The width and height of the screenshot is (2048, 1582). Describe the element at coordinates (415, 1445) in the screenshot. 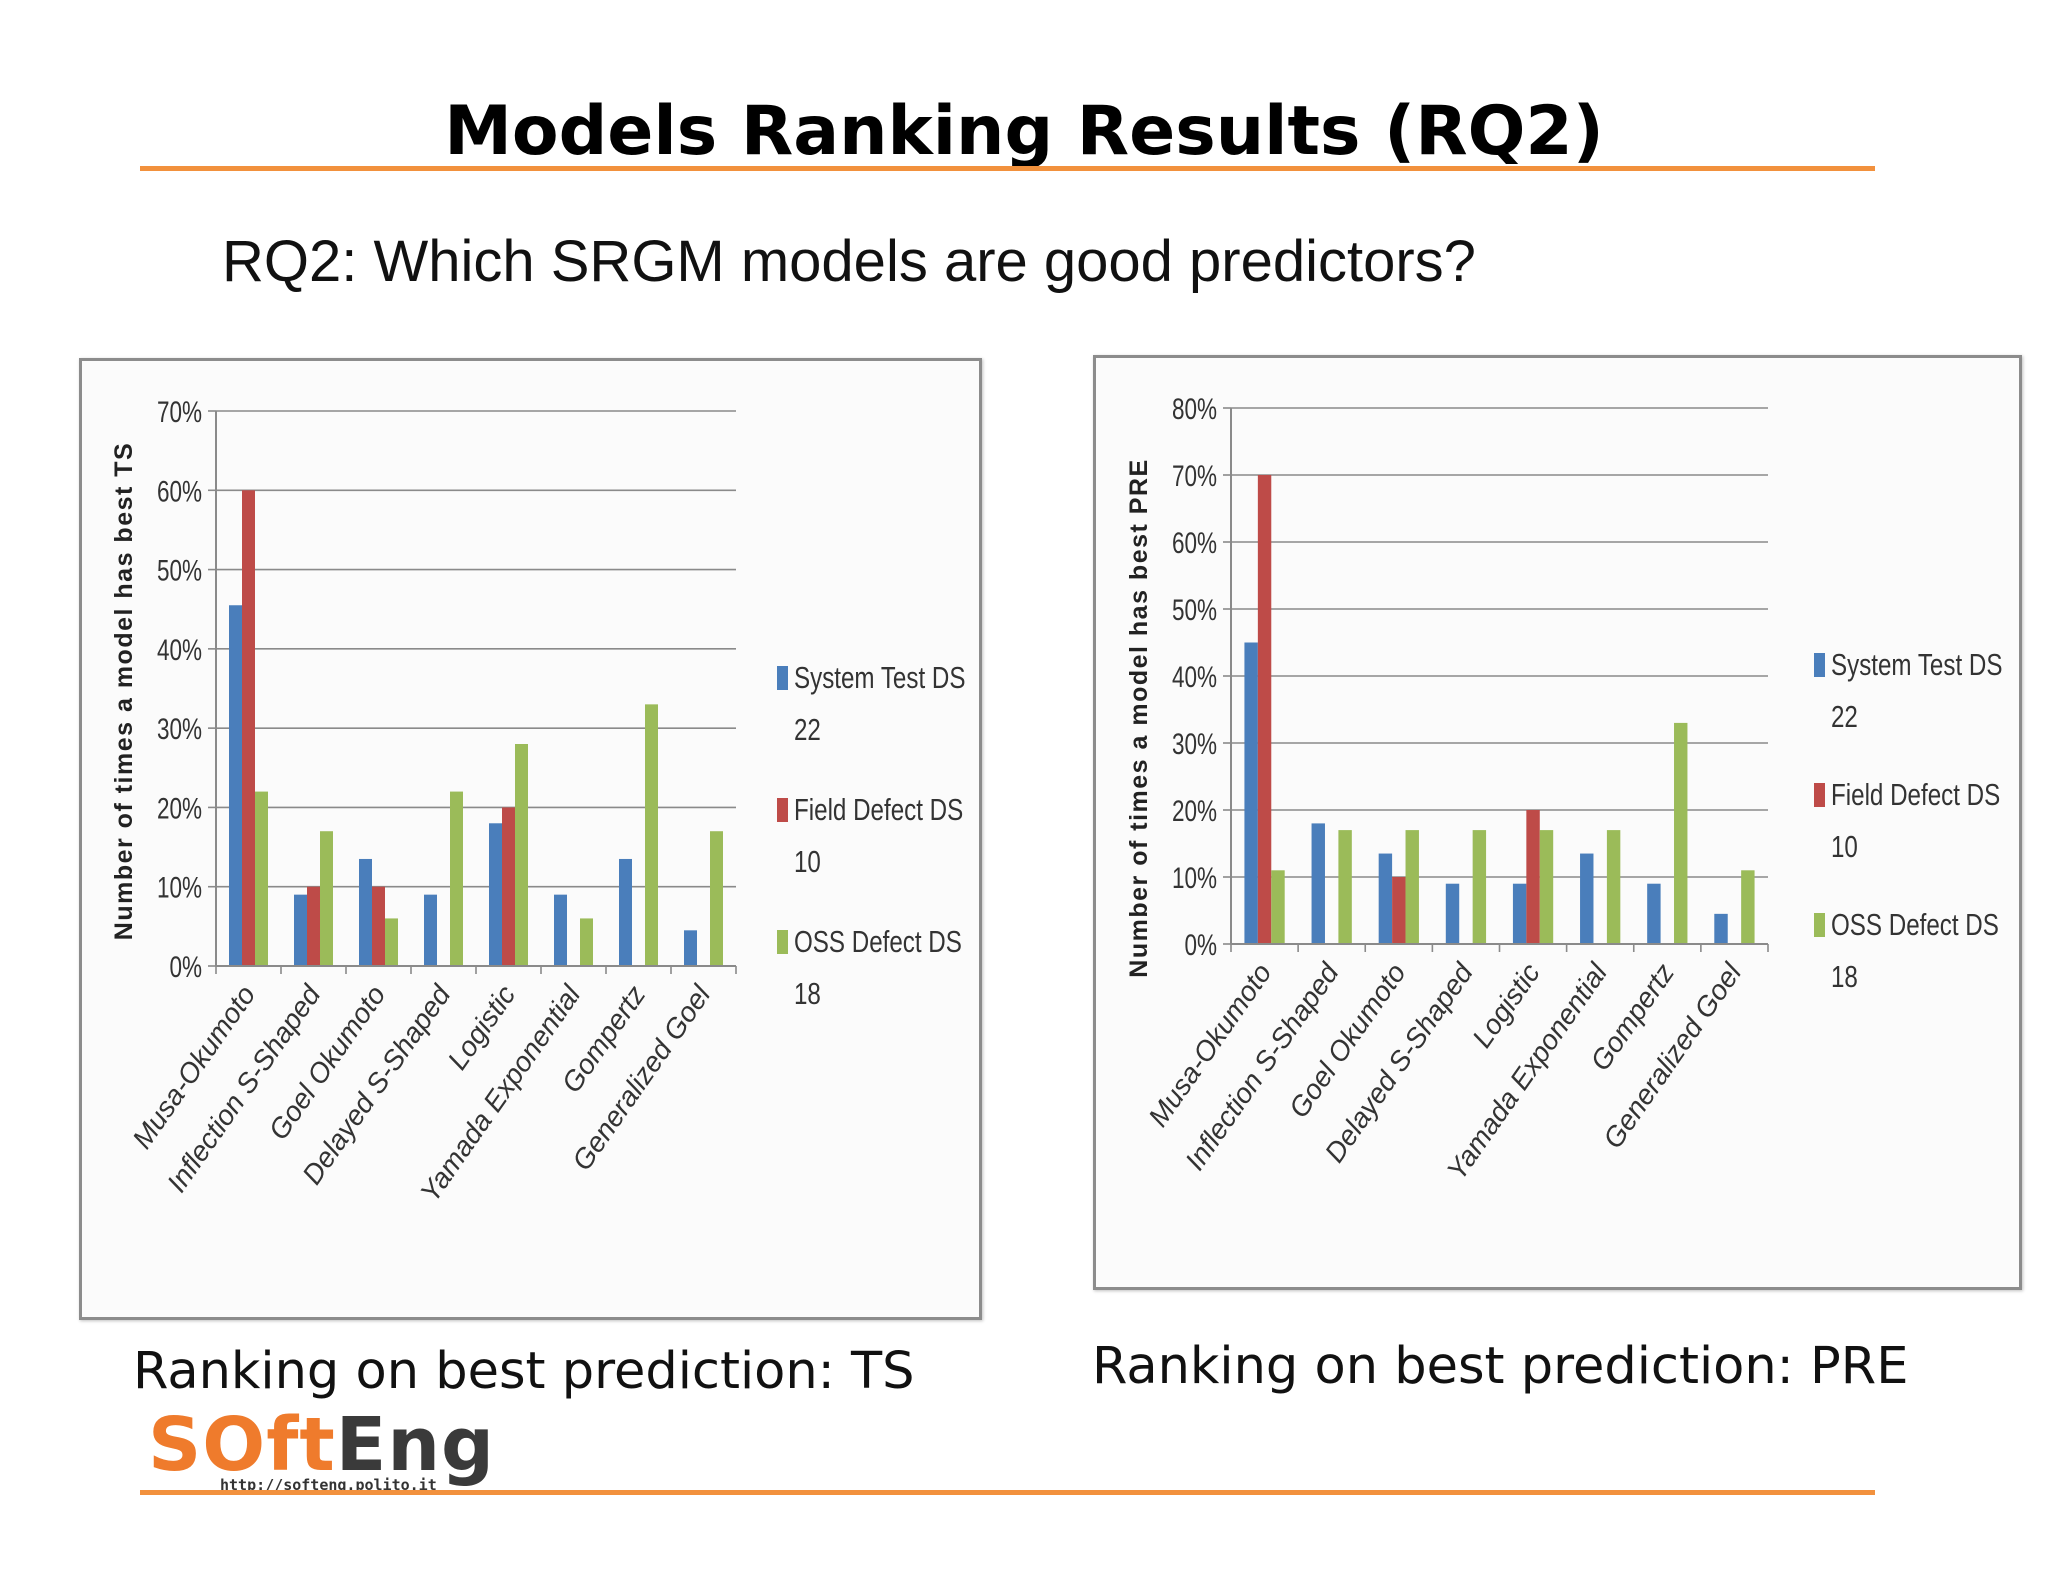

I see `logo-word-suffix: Eng` at that location.